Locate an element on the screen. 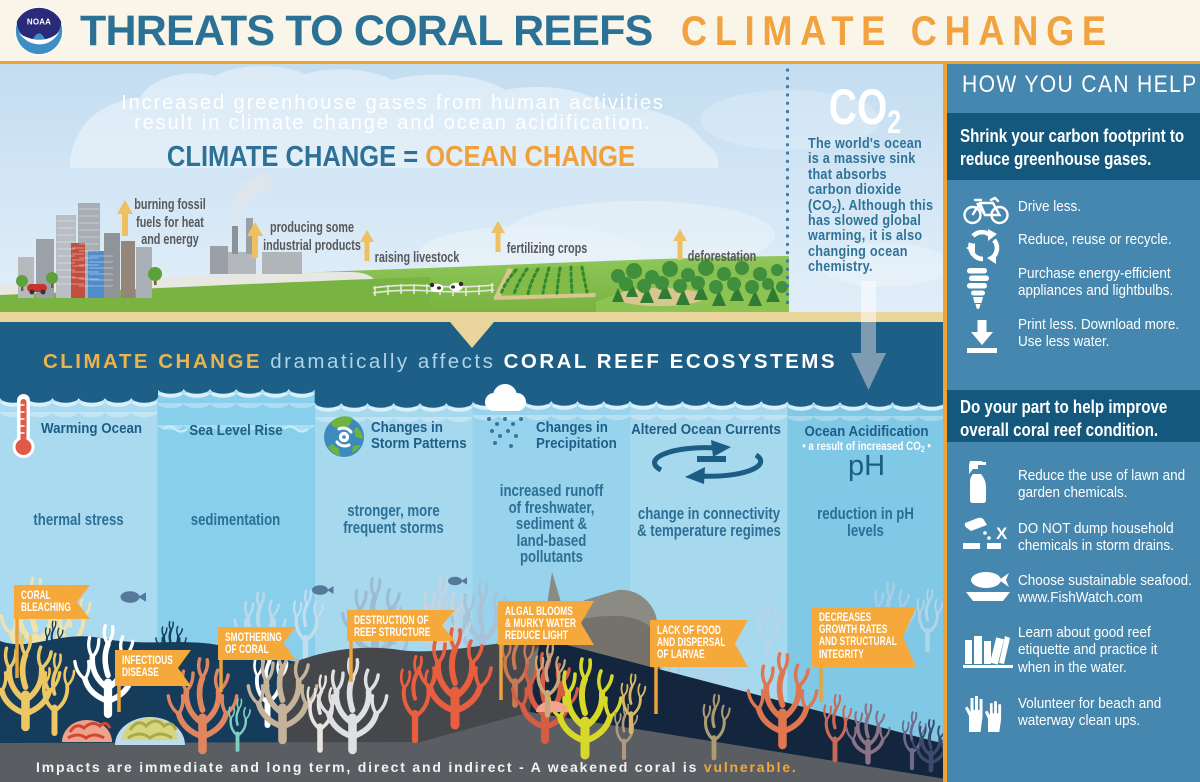  svg-text: X is located at coordinates (1002, 533).